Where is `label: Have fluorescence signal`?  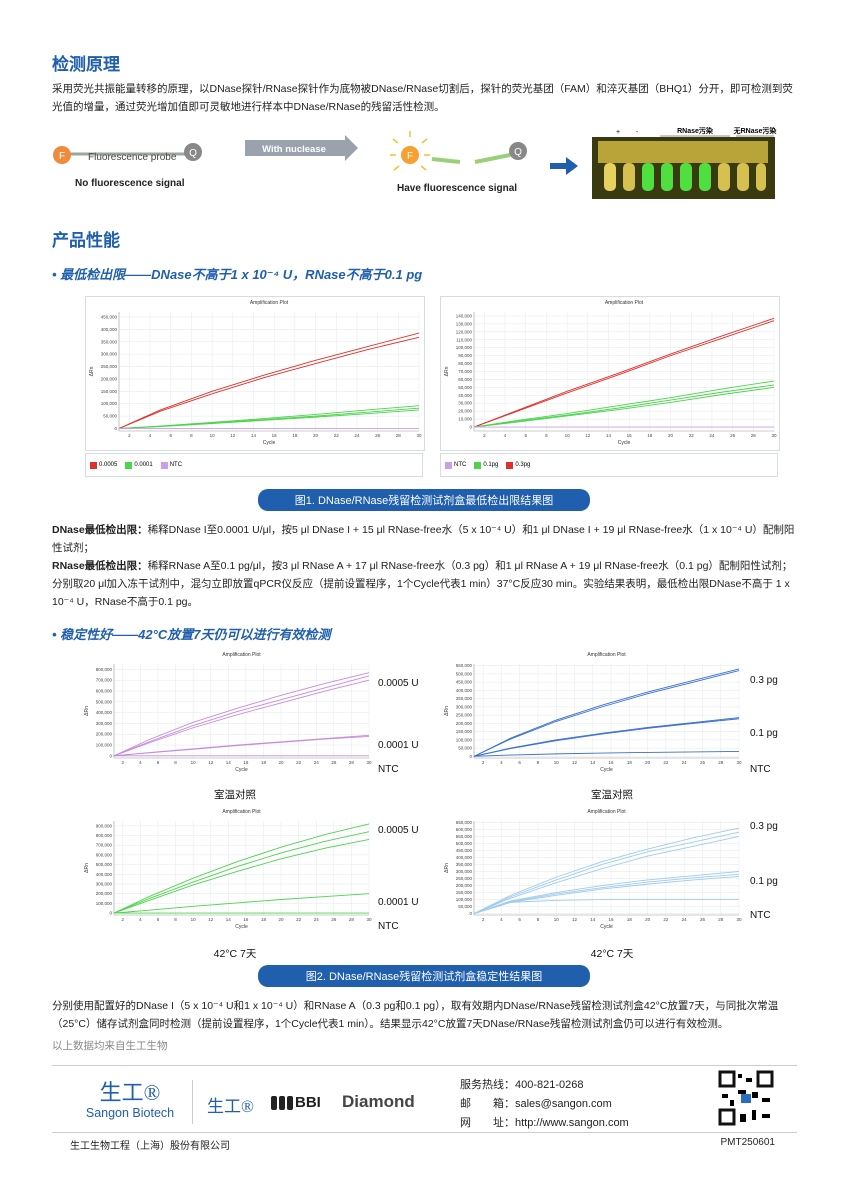 label: Have fluorescence signal is located at coordinates (457, 188).